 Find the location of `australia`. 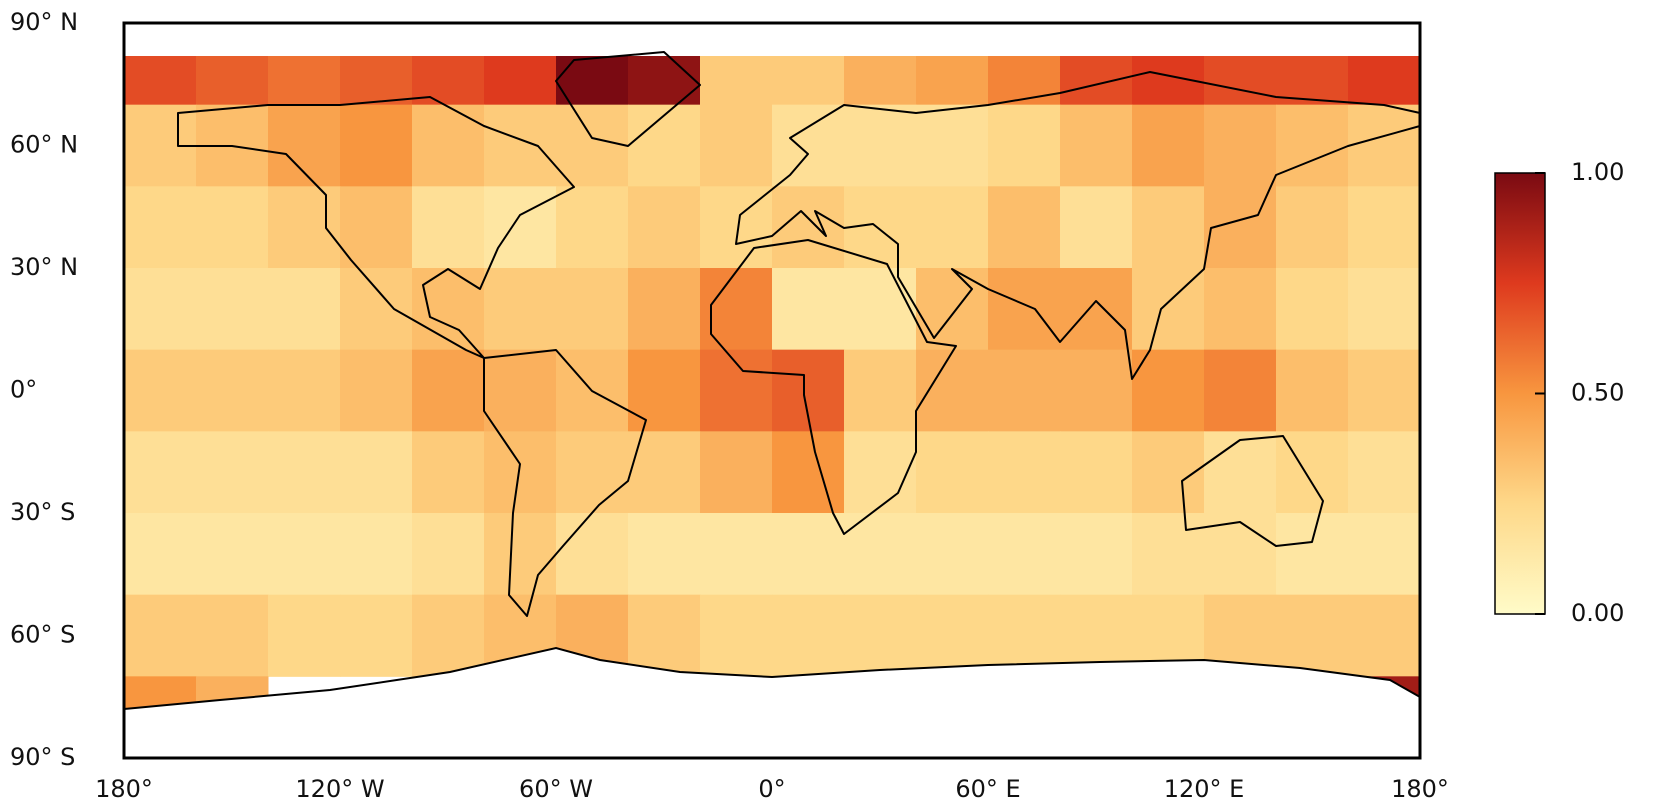

australia is located at coordinates (1252, 491).